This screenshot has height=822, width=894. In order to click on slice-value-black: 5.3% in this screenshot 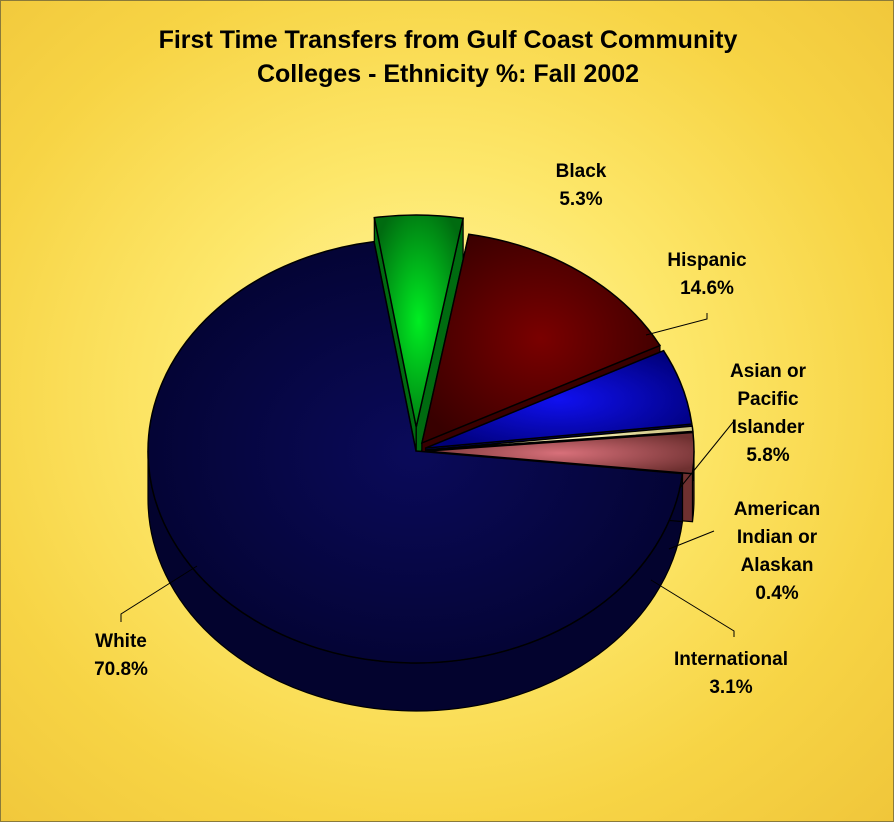, I will do `click(580, 199)`.